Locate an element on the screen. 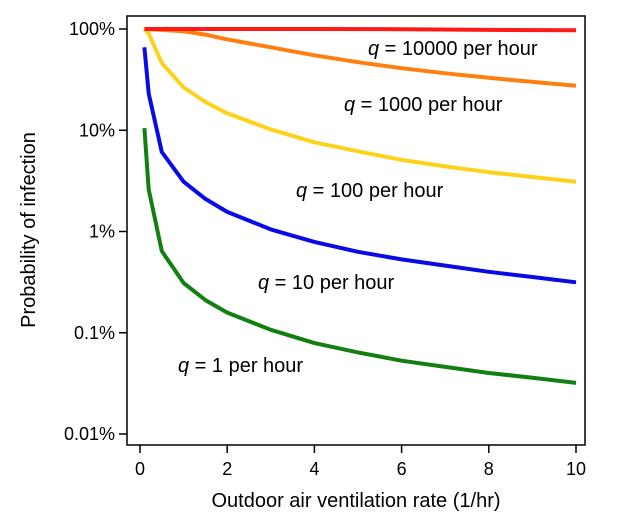 This screenshot has width=623, height=524. series-label-5: q = 10000 per hour is located at coordinates (453, 49).